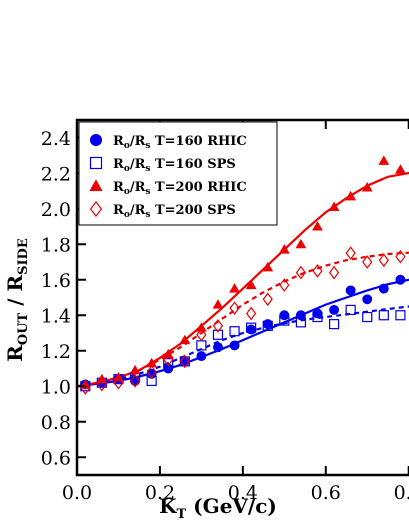  Describe the element at coordinates (56, 352) in the screenshot. I see `y-tick-label: 1.2` at that location.